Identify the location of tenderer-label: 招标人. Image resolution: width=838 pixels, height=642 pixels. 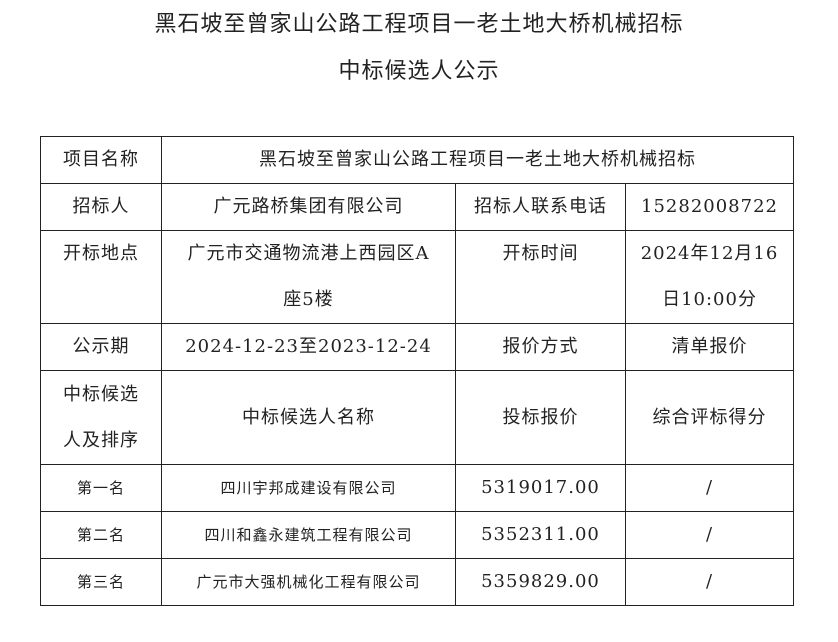
(101, 207).